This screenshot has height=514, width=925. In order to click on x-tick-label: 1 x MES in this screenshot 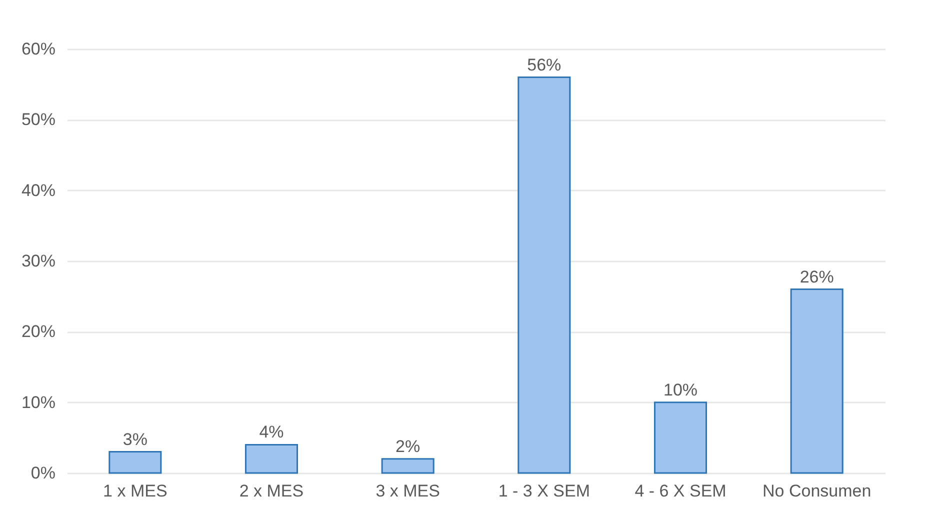, I will do `click(135, 491)`.